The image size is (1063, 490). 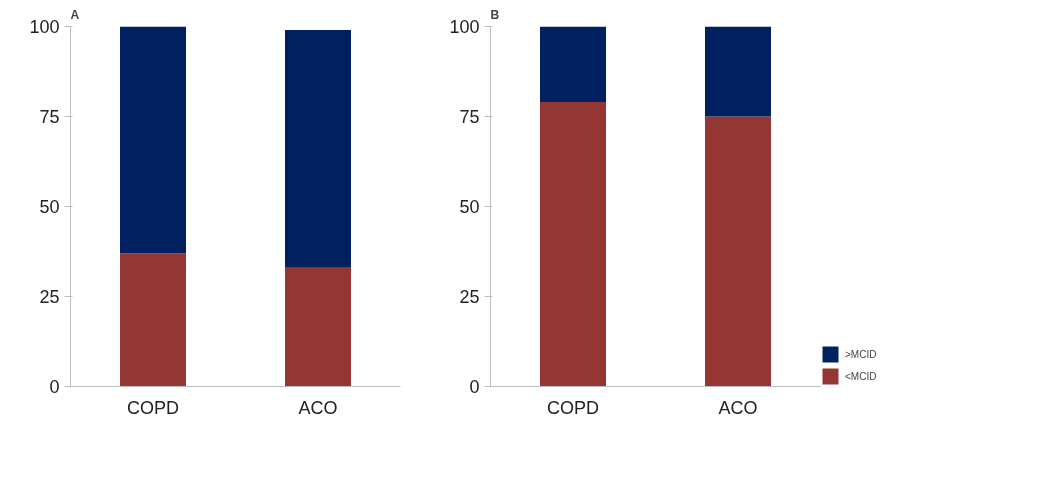 What do you see at coordinates (861, 376) in the screenshot?
I see `legend-label: <MCID` at bounding box center [861, 376].